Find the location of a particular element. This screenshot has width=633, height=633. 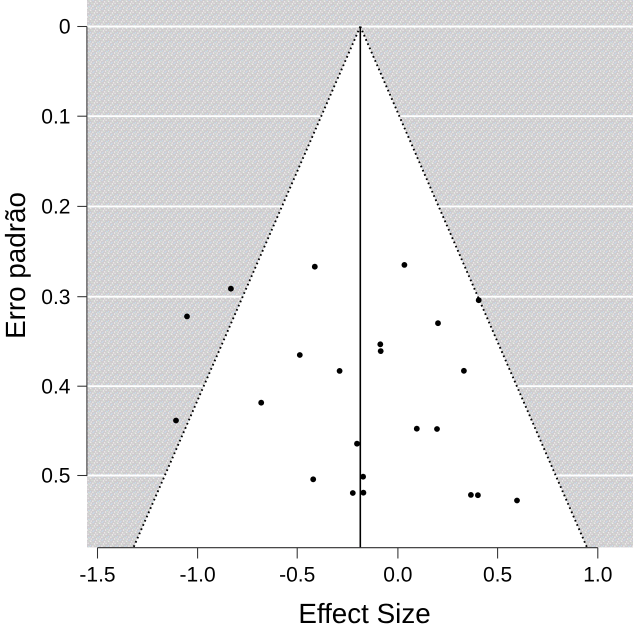

svg-text: 0.1 is located at coordinates (55, 116).